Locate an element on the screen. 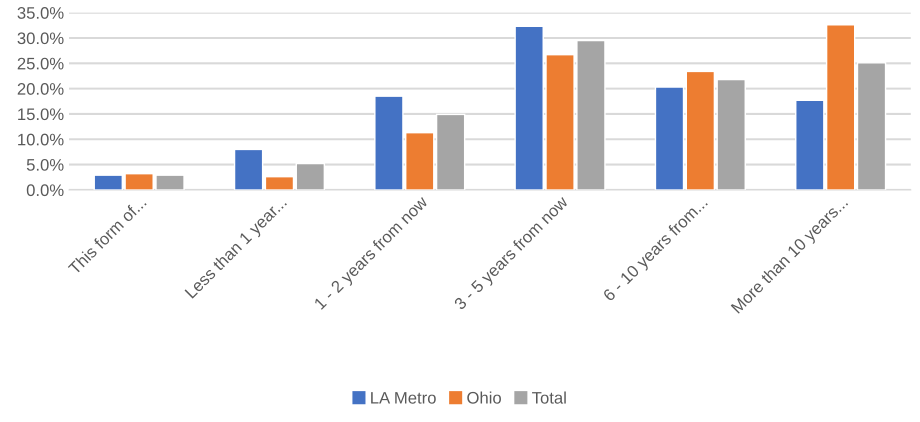 The height and width of the screenshot is (422, 920). legend-label: LA Metro is located at coordinates (403, 398).